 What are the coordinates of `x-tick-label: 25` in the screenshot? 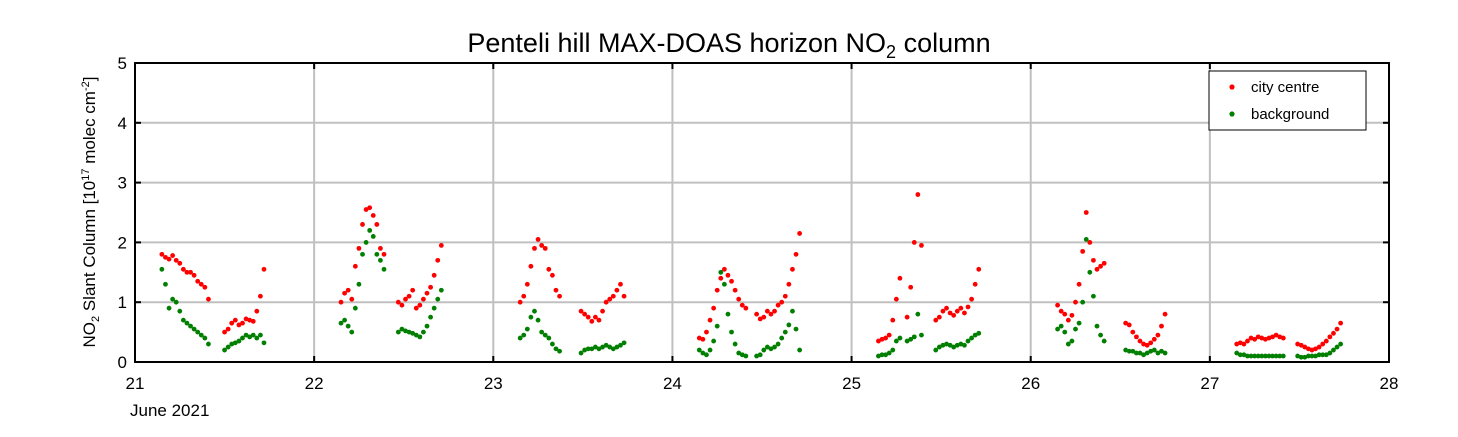 It's located at (851, 383).